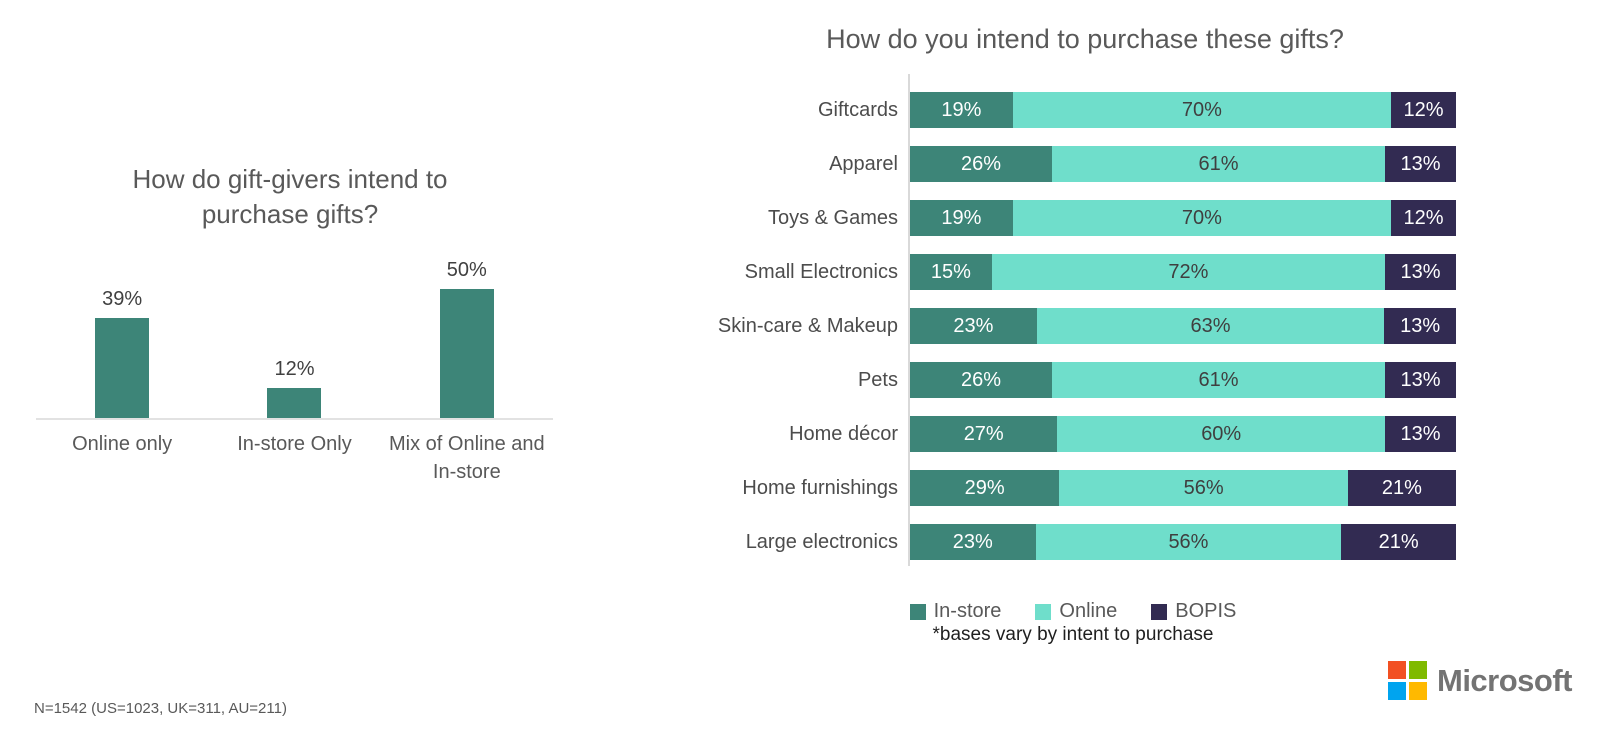  Describe the element at coordinates (1397, 670) in the screenshot. I see `ms-square-red` at that location.